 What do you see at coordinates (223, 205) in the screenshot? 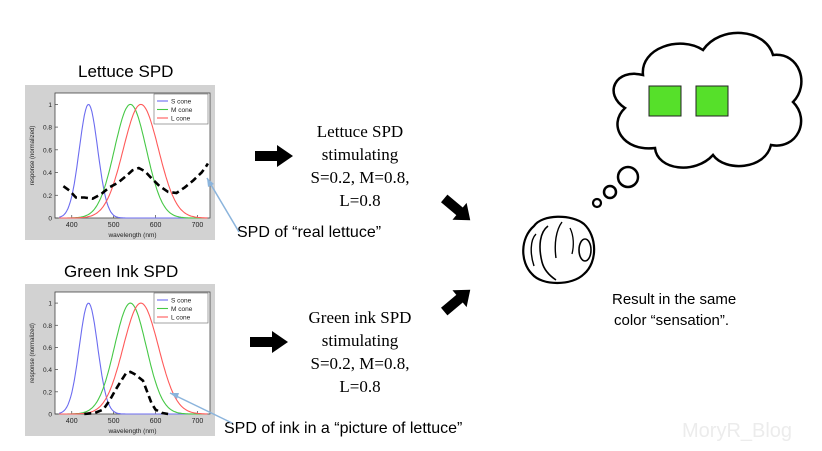
I see `pointer-line-top` at bounding box center [223, 205].